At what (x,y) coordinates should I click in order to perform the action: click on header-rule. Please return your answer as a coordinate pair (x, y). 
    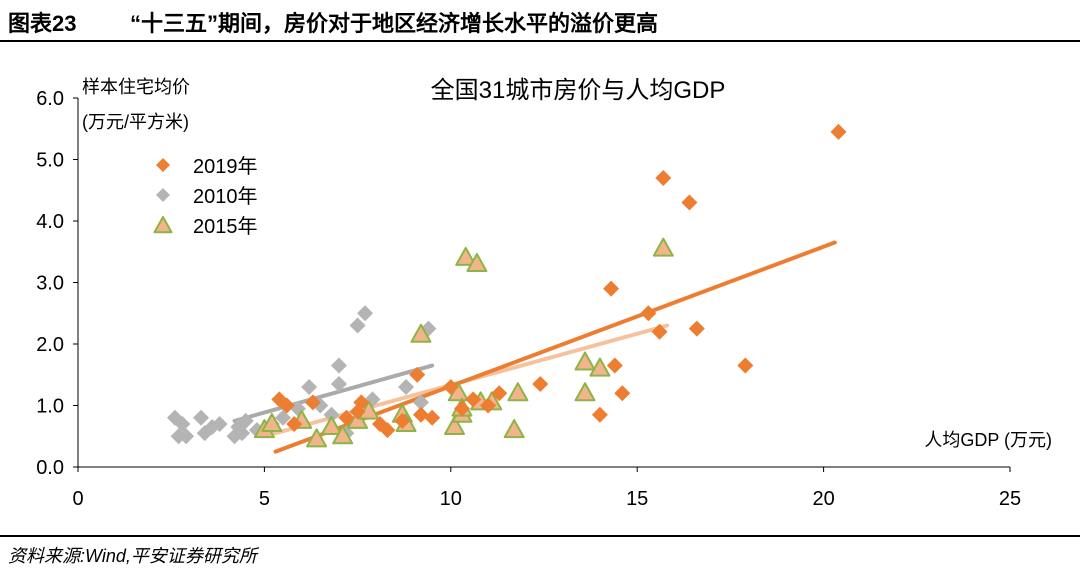
    Looking at the image, I should click on (540, 41).